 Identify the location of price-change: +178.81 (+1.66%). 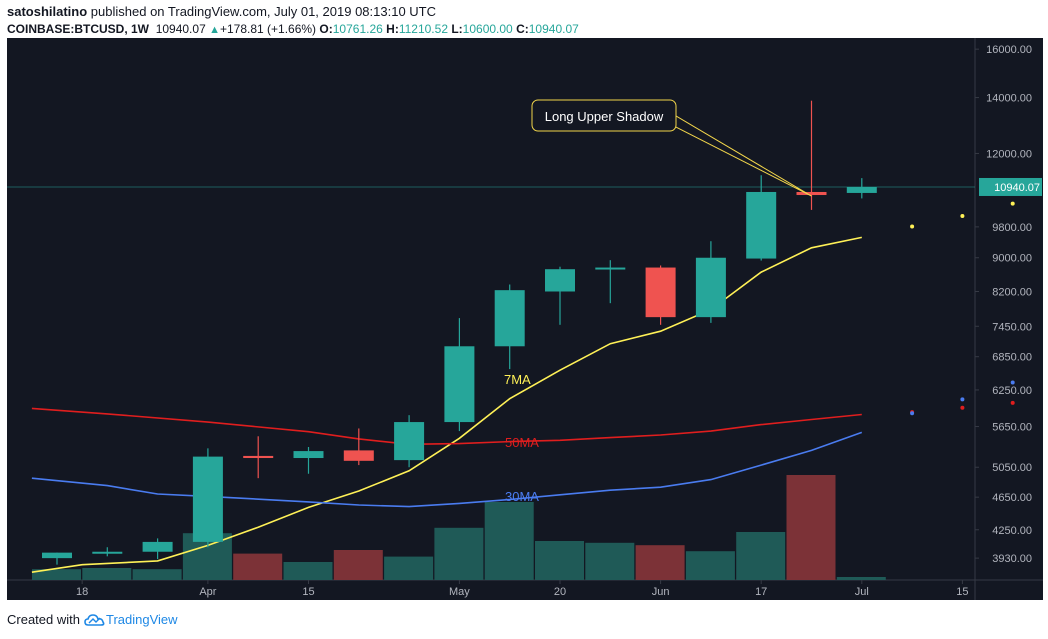
(268, 29).